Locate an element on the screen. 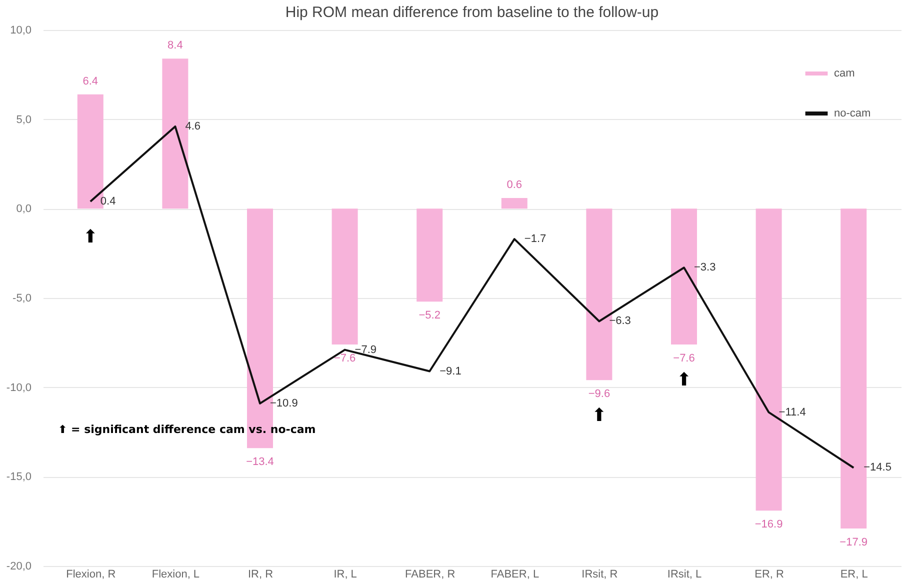 This screenshot has height=584, width=916. x-tick-label: Flexion, R is located at coordinates (91, 574).